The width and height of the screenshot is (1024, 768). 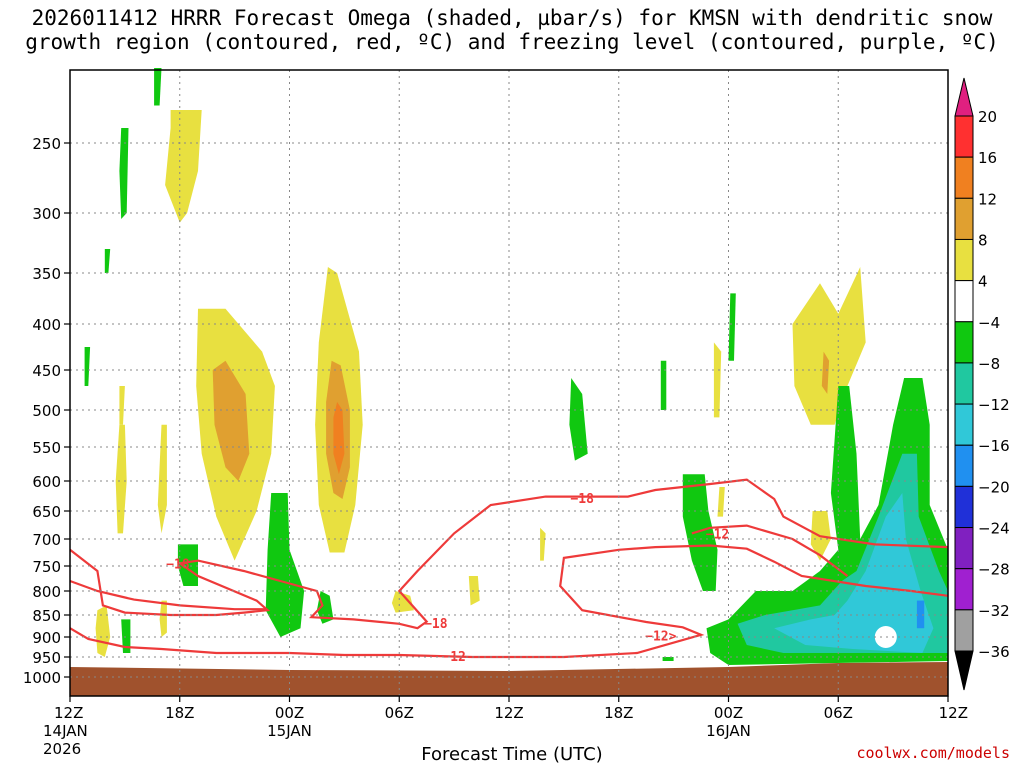 What do you see at coordinates (885, 637) in the screenshot?
I see `omega-white-hole` at bounding box center [885, 637].